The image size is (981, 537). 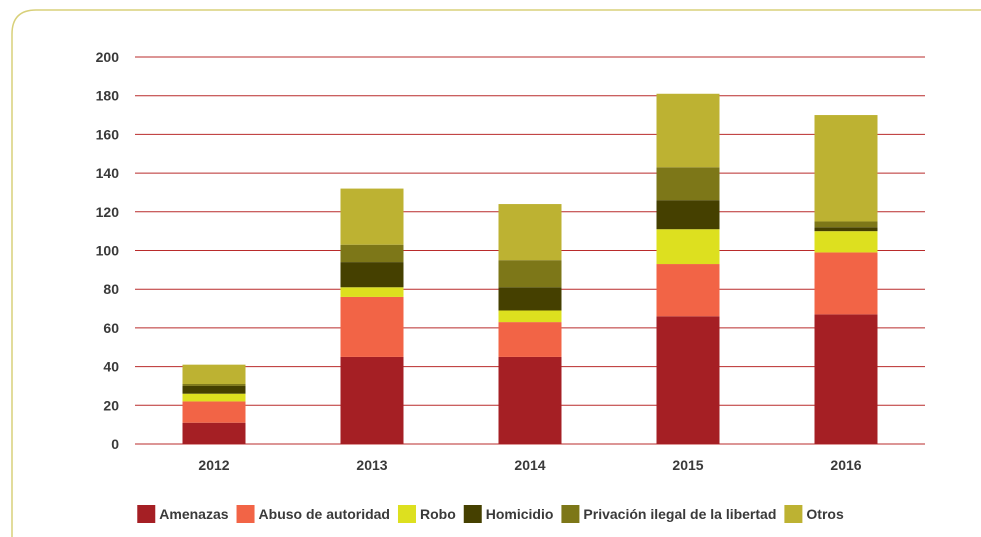 I want to click on x-tick-label: 2015, so click(x=687, y=465).